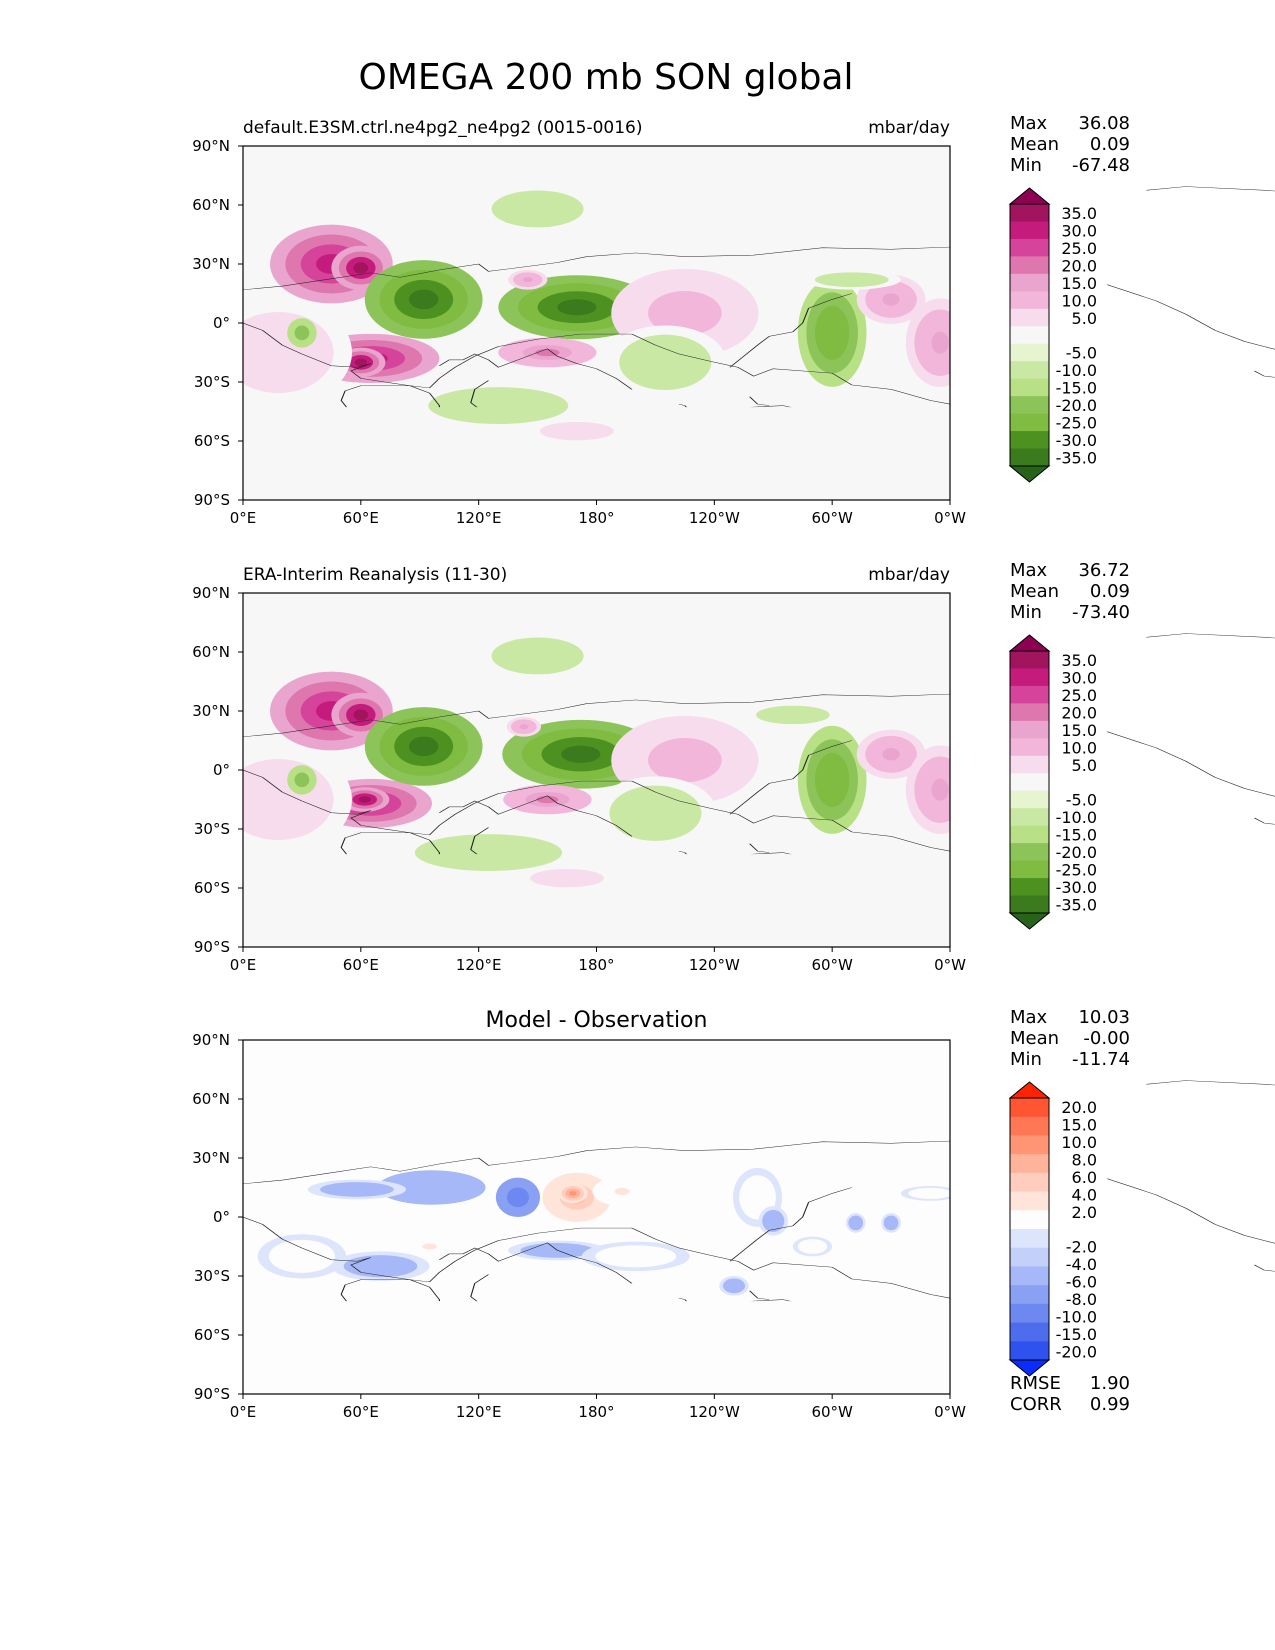  I want to click on stat-value: 10.03, so click(1104, 1017).